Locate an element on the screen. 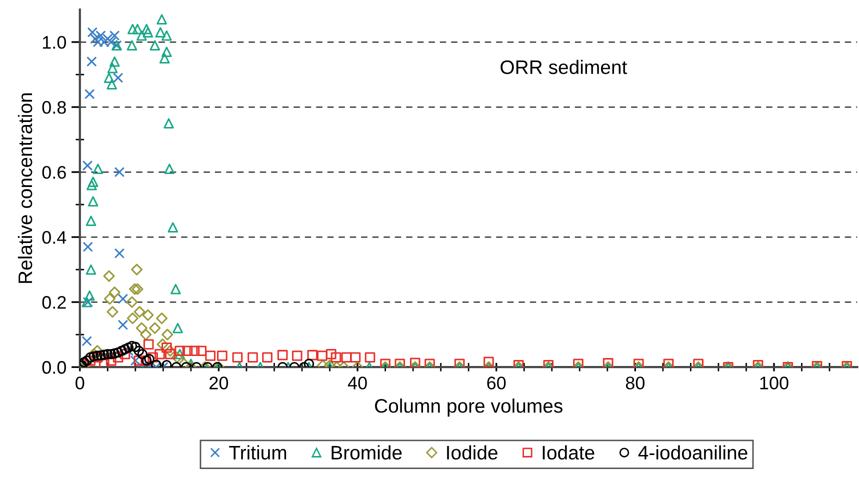  y-tick-label: 0.4 is located at coordinates (54, 237).